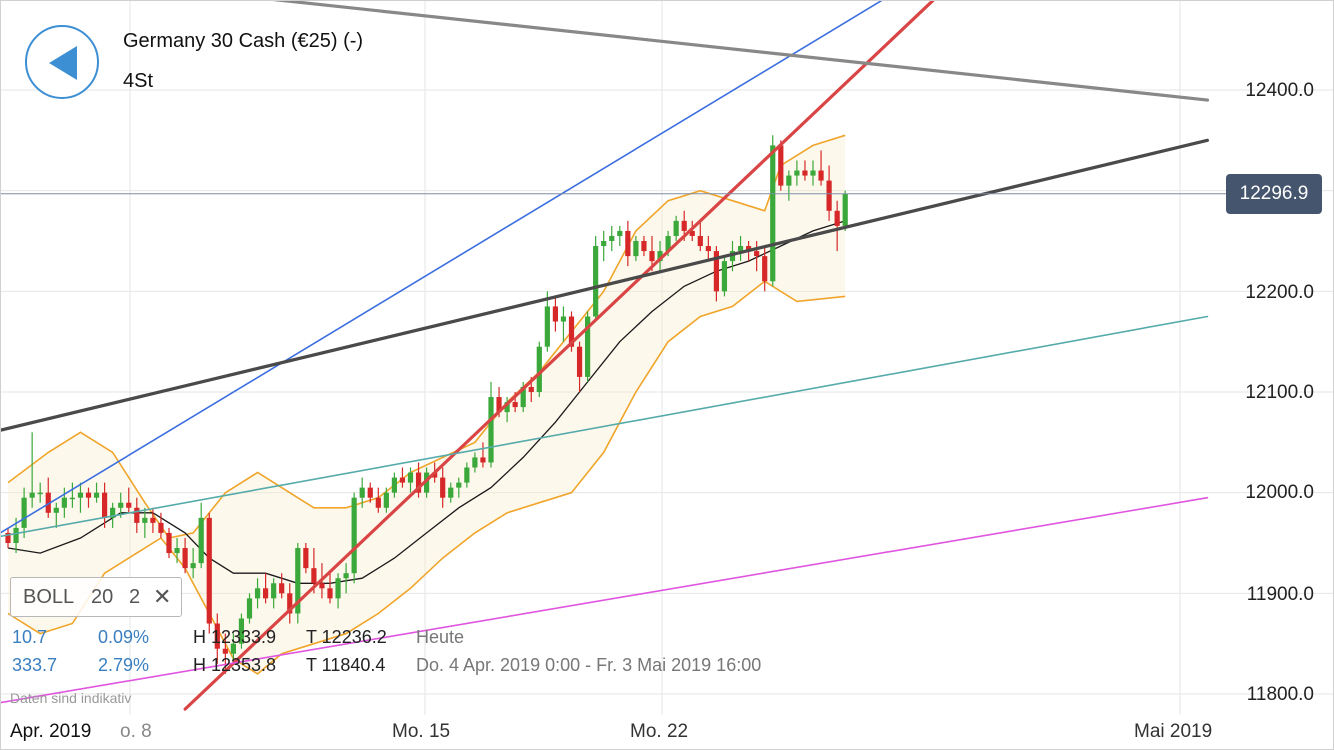 This screenshot has width=1334, height=750. Describe the element at coordinates (35, 665) in the screenshot. I see `stat-change: 333.7` at that location.